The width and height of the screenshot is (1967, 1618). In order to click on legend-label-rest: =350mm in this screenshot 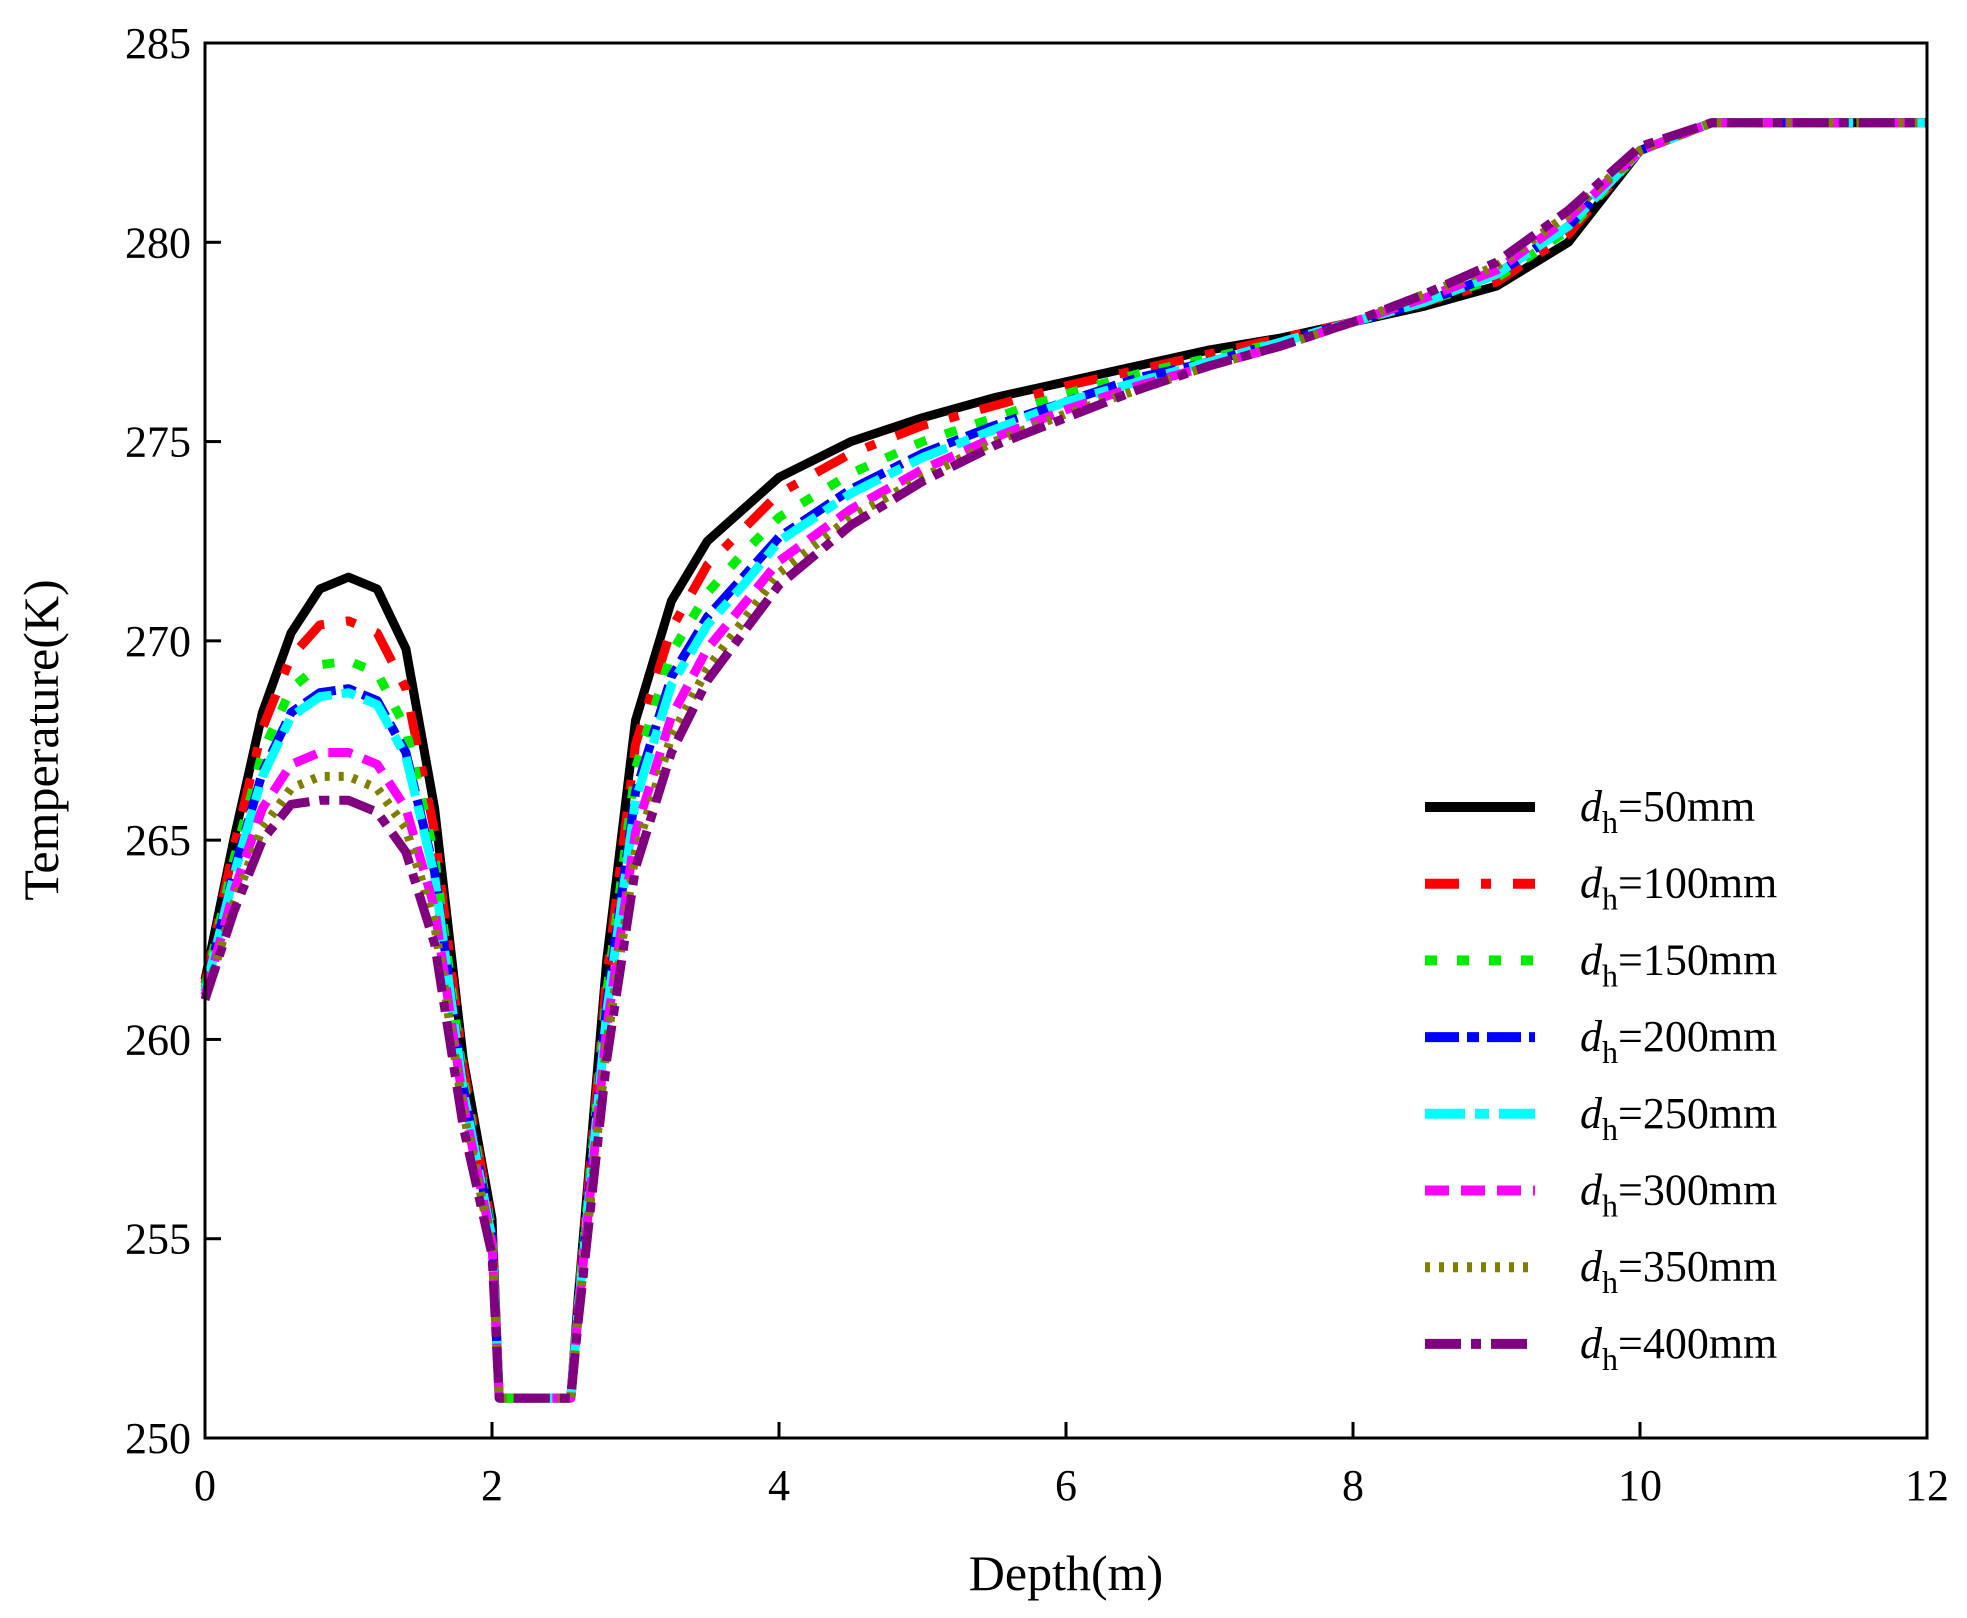, I will do `click(1697, 1266)`.